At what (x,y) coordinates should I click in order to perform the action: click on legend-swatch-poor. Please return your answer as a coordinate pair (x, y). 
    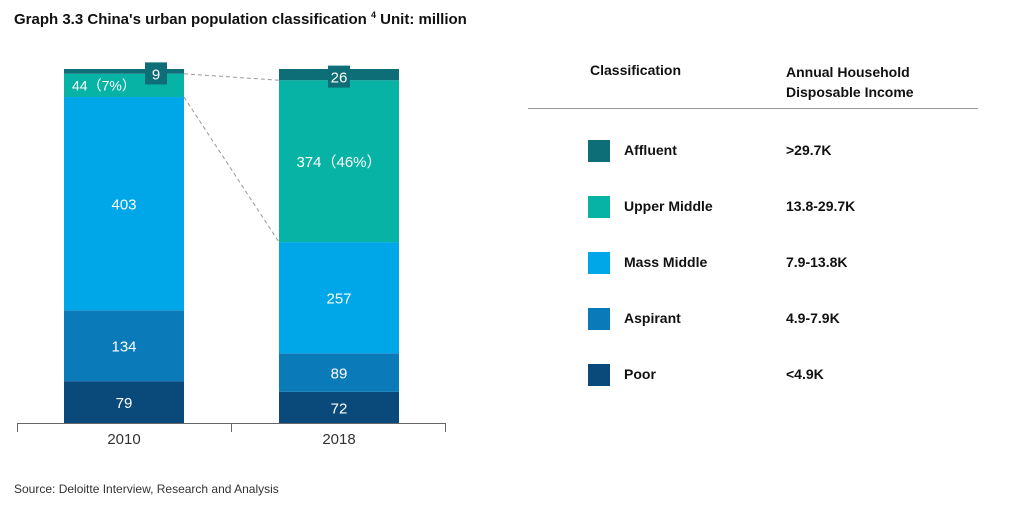
    Looking at the image, I should click on (599, 375).